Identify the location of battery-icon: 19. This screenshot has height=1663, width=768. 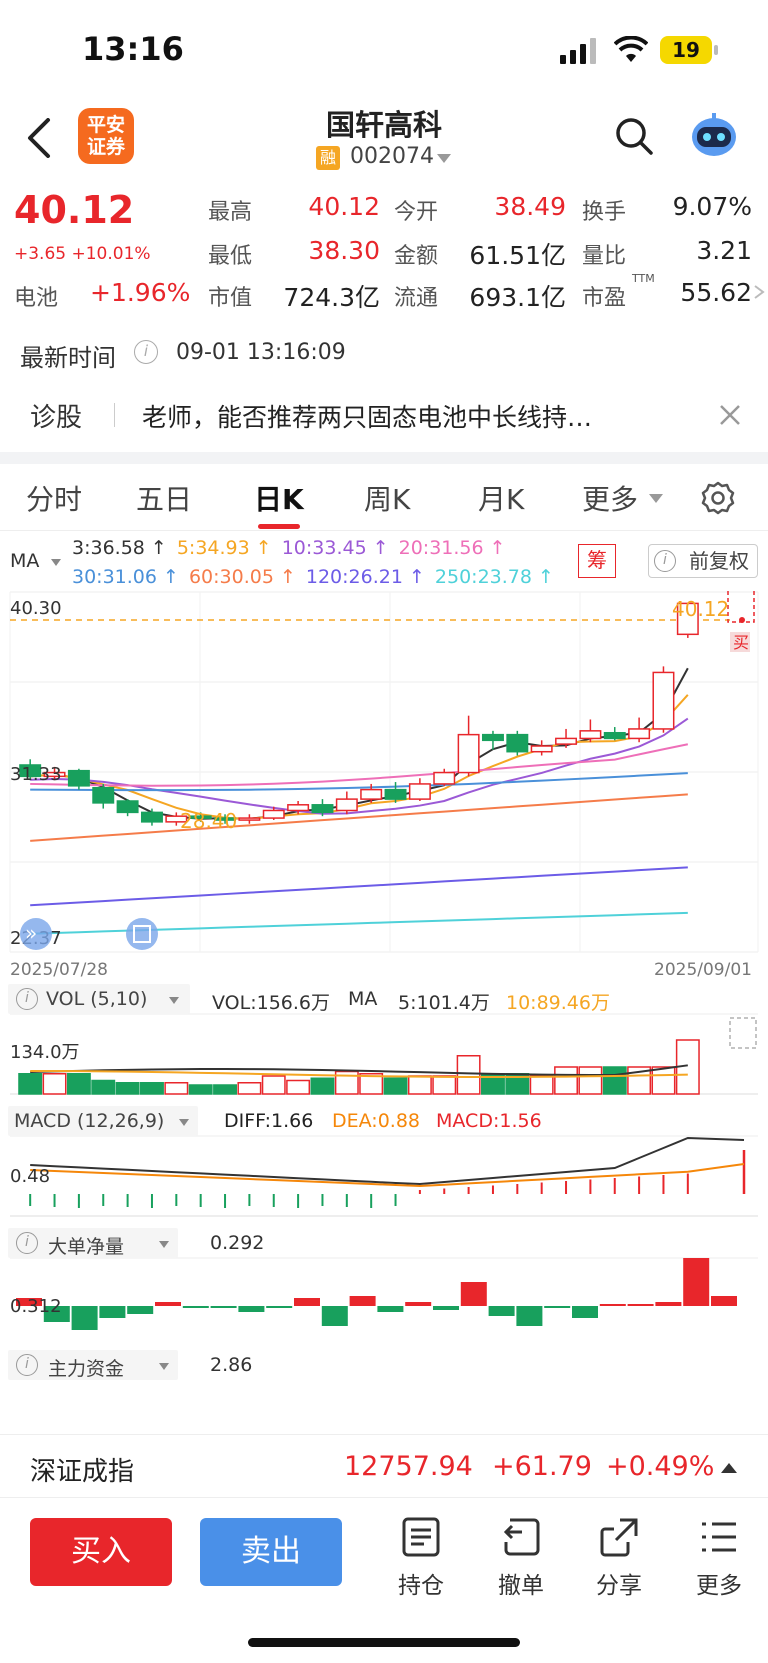
(686, 50).